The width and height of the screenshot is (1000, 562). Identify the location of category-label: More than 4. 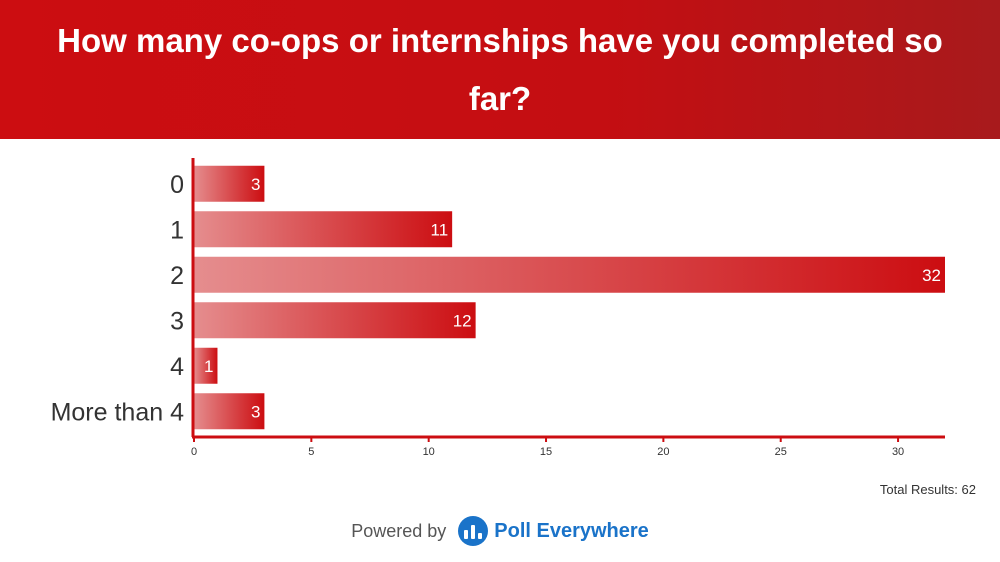
(118, 412).